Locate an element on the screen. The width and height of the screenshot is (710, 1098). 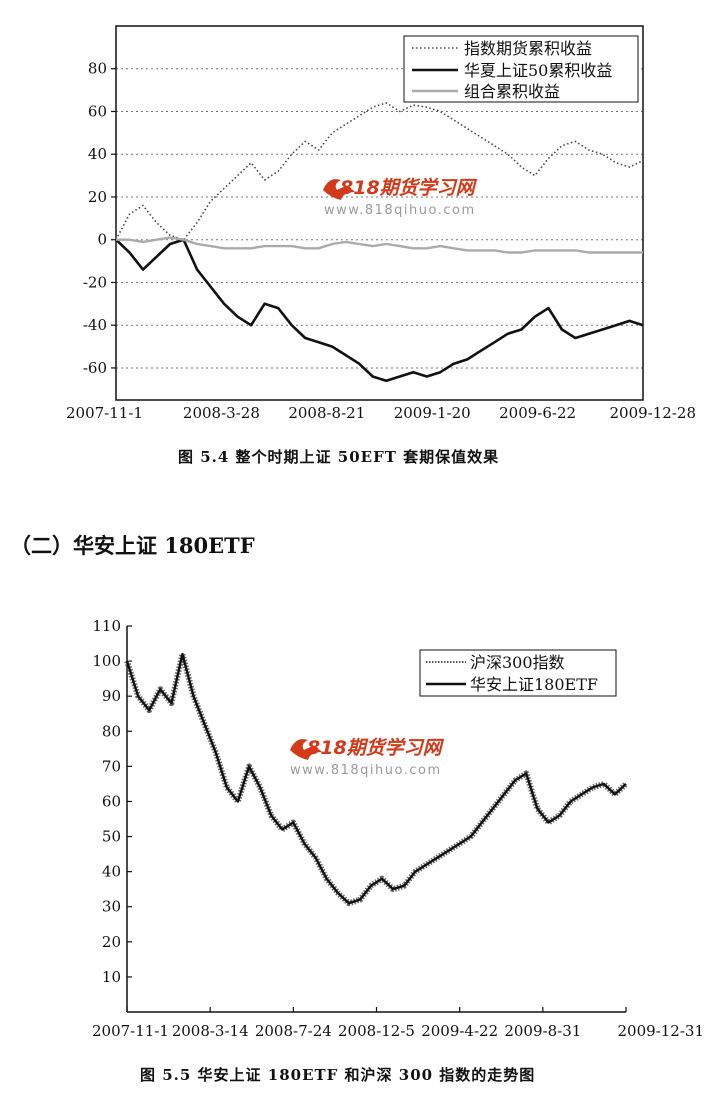
x-tick-label: 2008-8-21 is located at coordinates (326, 413).